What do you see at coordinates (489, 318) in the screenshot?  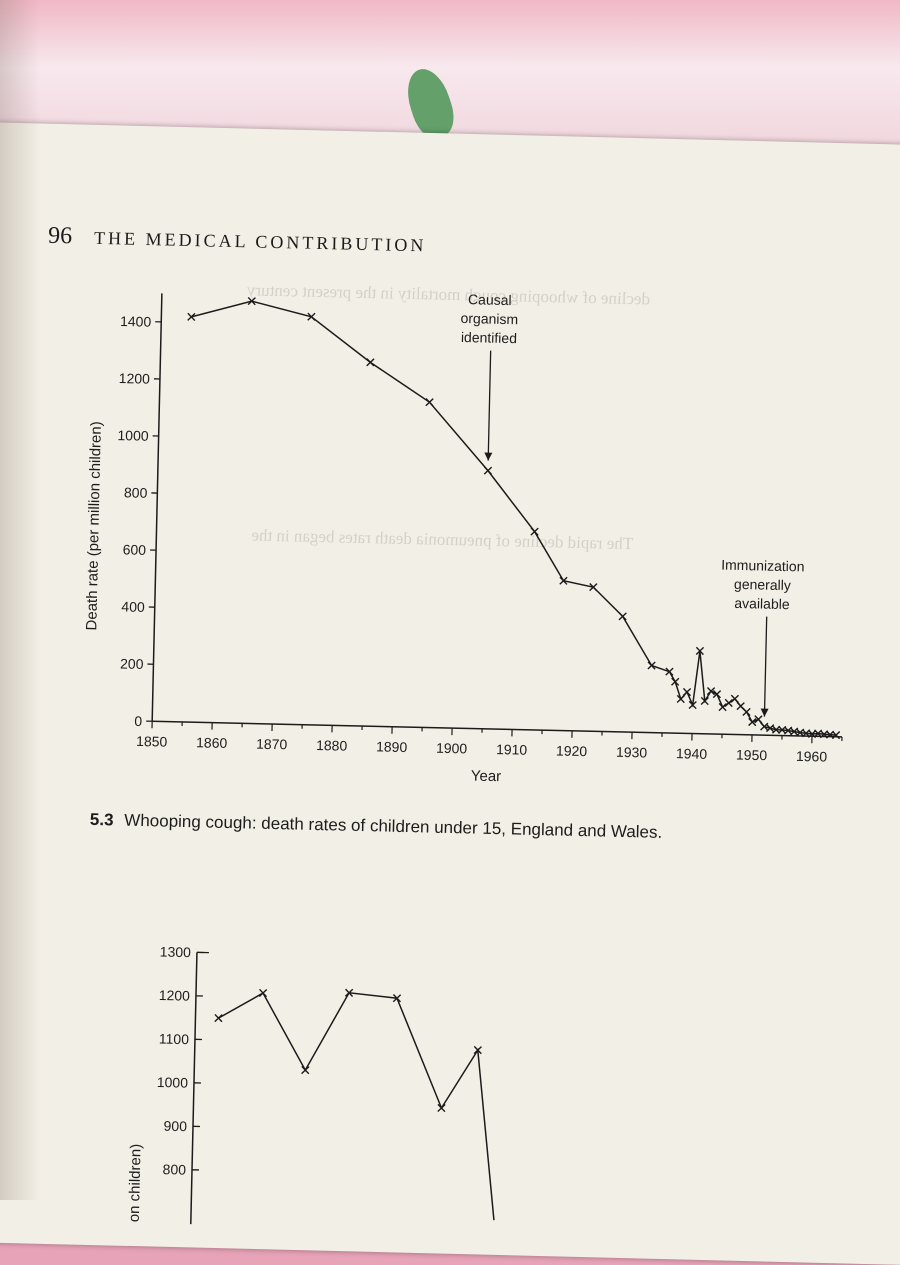 I see `annotation-label: organism` at bounding box center [489, 318].